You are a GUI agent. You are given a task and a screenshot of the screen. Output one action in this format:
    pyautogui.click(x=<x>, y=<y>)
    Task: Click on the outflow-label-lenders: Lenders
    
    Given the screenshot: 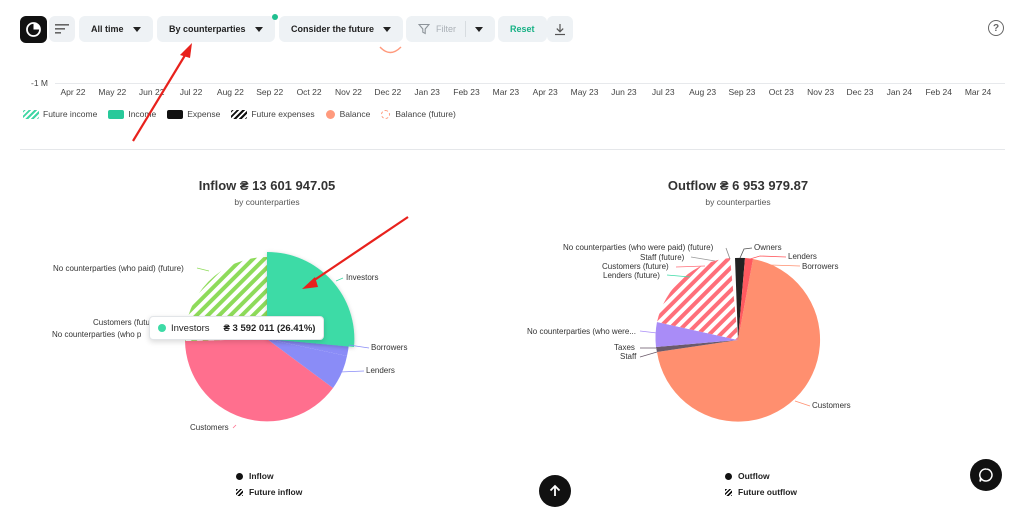 What is the action you would take?
    pyautogui.click(x=802, y=256)
    